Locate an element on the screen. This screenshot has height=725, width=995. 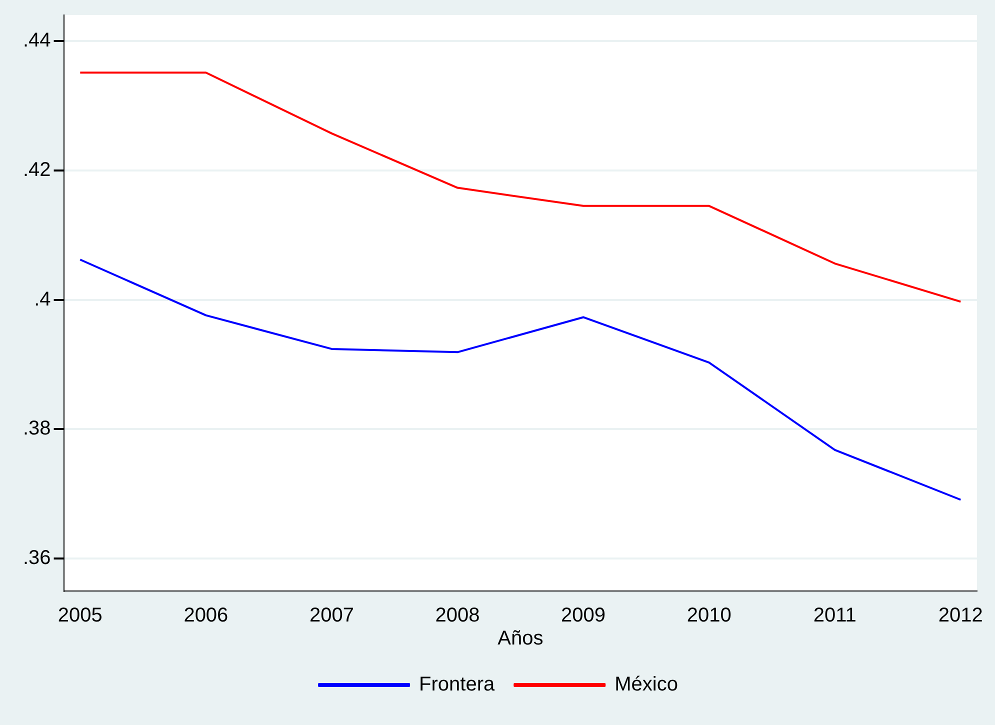
x-tick-label: 2005 is located at coordinates (80, 615).